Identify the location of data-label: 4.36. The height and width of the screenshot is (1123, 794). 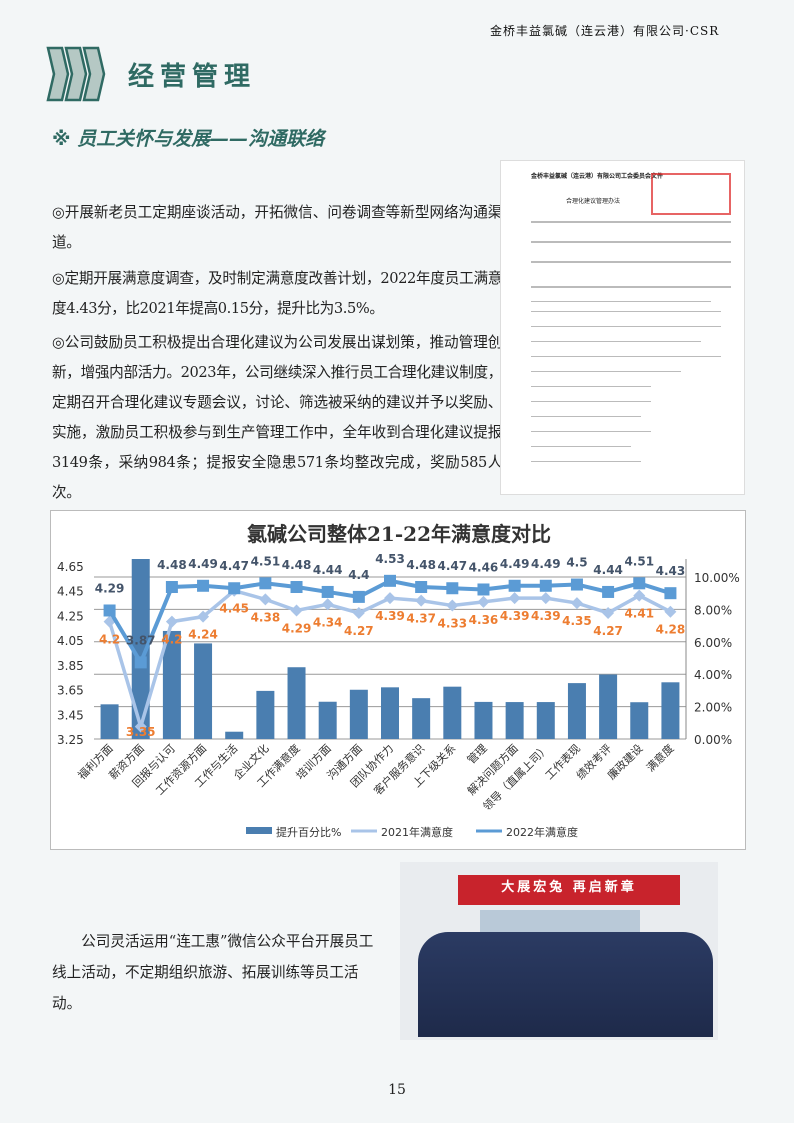
(484, 620).